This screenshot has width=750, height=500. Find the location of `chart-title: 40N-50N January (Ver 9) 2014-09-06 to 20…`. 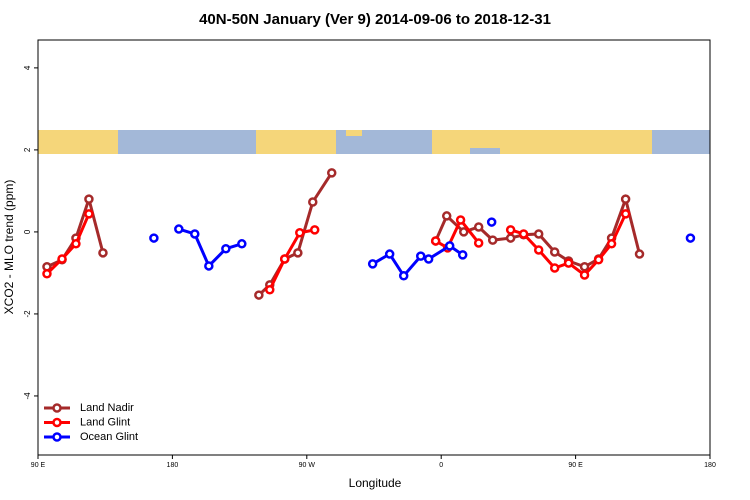

chart-title: 40N-50N January (Ver 9) 2014-09-06 to 20… is located at coordinates (375, 19).